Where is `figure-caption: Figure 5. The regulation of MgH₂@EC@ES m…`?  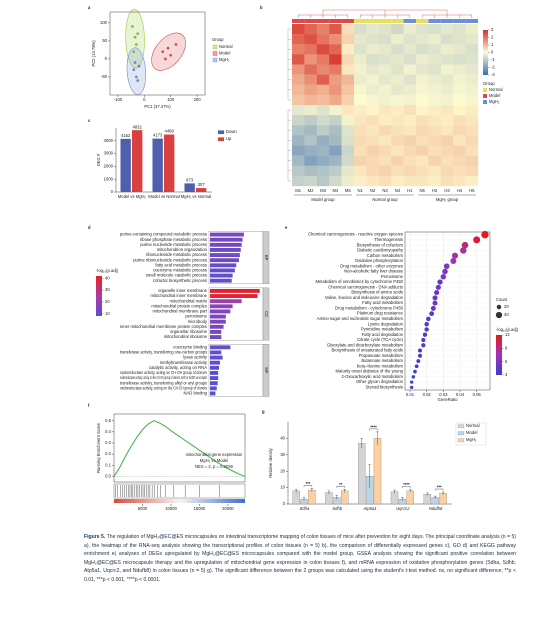
figure-caption: Figure 5. The regulation of MgH₂@EC@ES m… is located at coordinates (300, 559).